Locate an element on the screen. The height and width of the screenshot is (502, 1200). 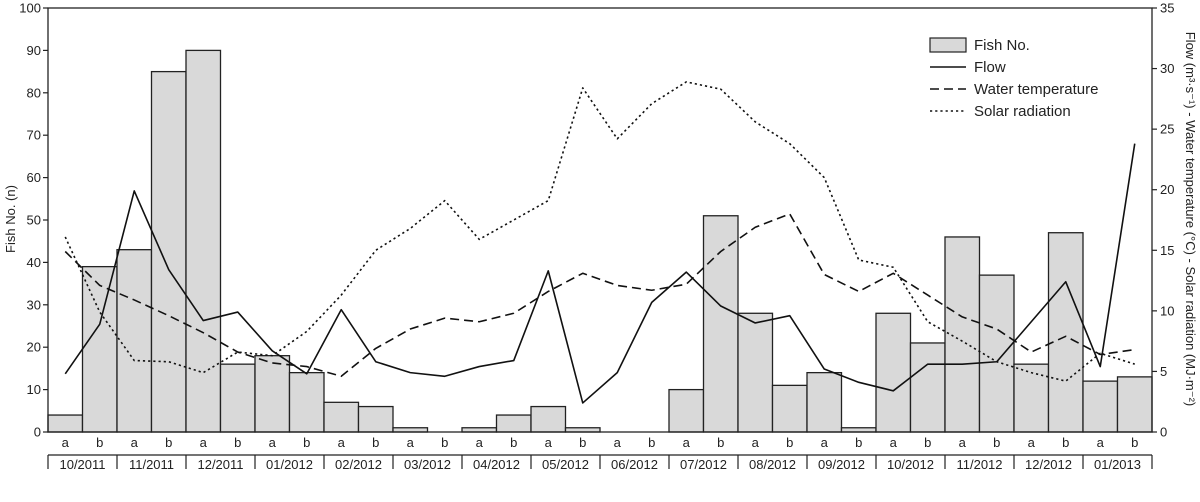
right-axis: 0 5 10 15 20 25 30 35 is located at coordinates (1163, 220).